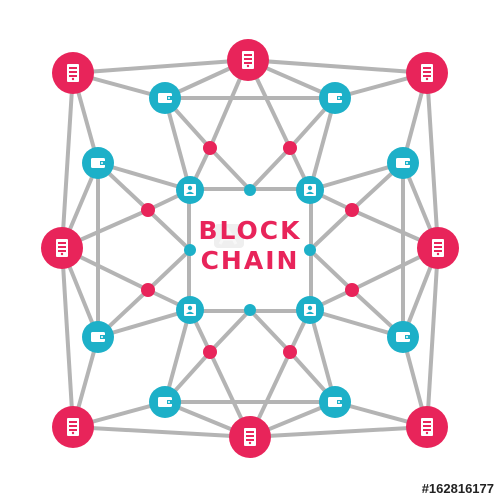  What do you see at coordinates (250, 260) in the screenshot?
I see `title-chain: CHAIN` at bounding box center [250, 260].